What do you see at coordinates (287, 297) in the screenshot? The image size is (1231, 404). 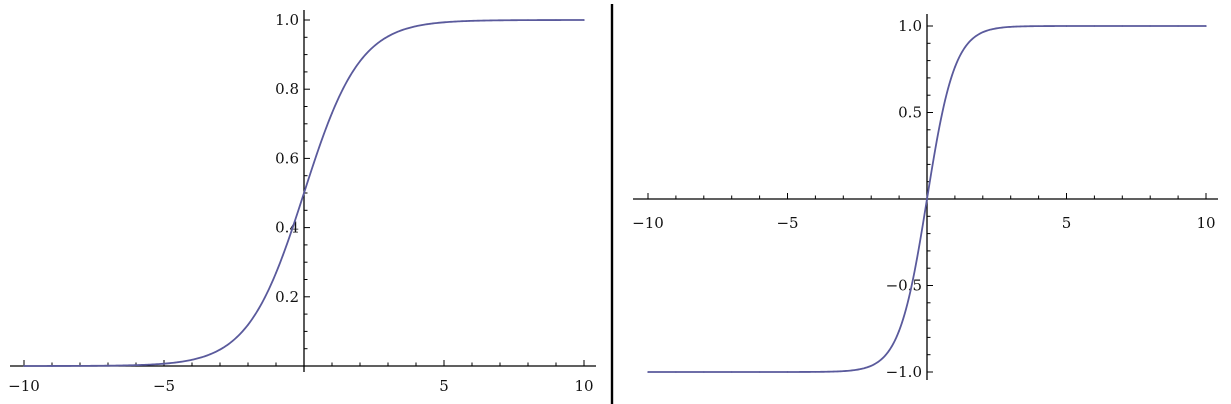 I see `y-tick-label: 0.2` at bounding box center [287, 297].